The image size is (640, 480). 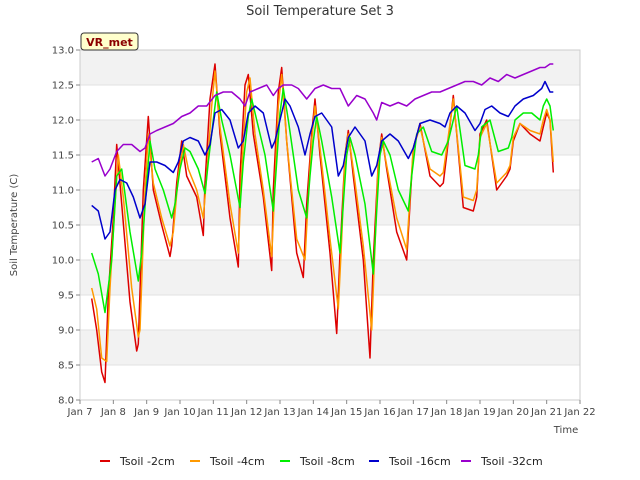 What do you see at coordinates (63, 51) in the screenshot?
I see `y-tick-label: 13.0` at bounding box center [63, 51].